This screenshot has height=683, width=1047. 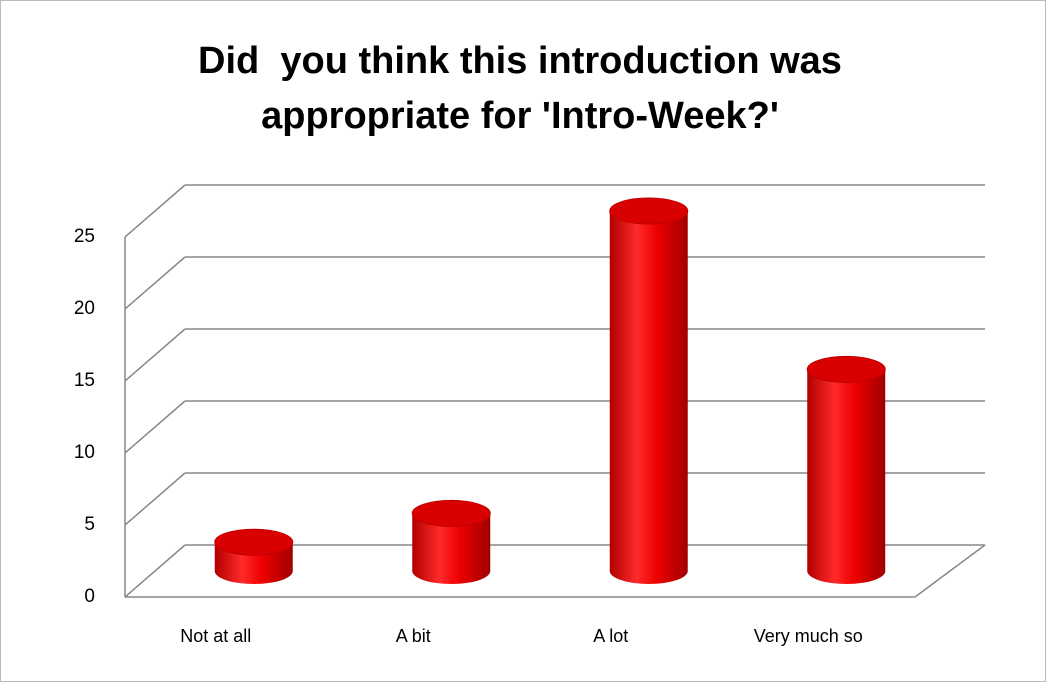 I want to click on y-tick-label: 20, so click(x=84, y=308).